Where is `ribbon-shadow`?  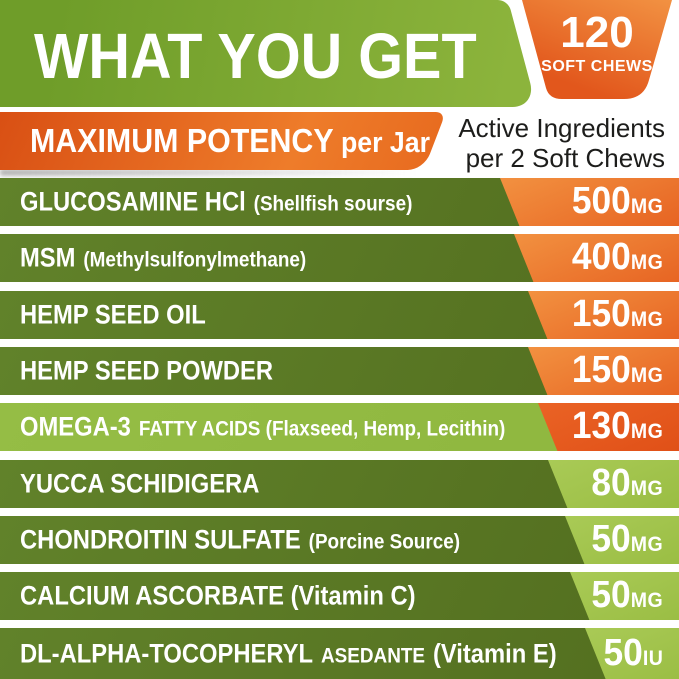
ribbon-shadow is located at coordinates (245, 172).